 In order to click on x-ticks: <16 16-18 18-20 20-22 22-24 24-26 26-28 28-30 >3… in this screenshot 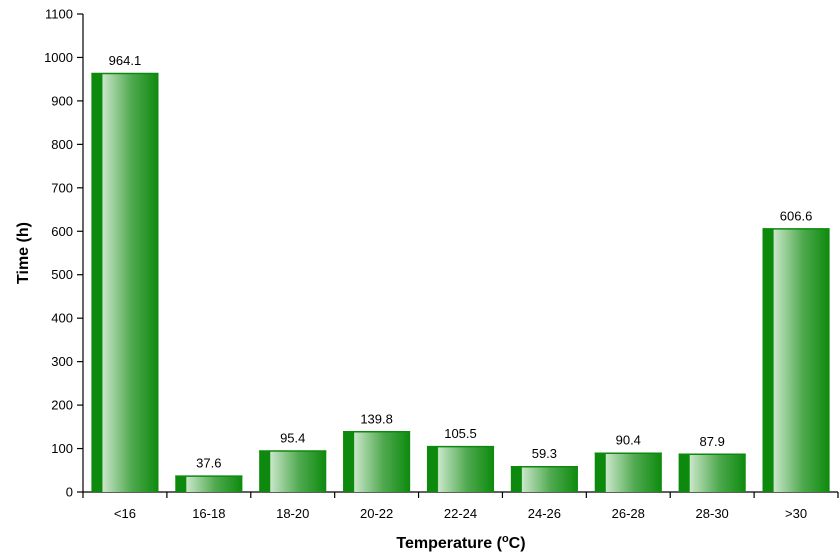, I will do `click(460, 506)`.